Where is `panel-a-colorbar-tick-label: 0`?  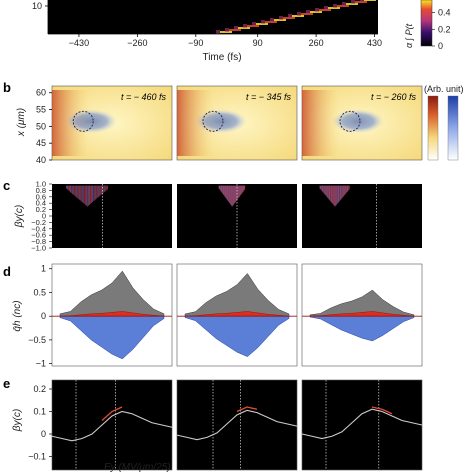
panel-a-colorbar-tick-label: 0 is located at coordinates (440, 46).